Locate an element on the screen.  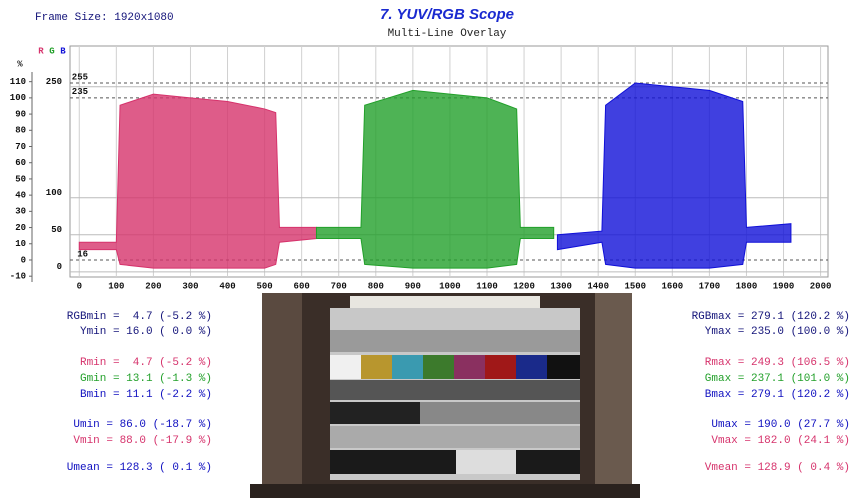
x-tick-label: 1900 is located at coordinates (784, 286).